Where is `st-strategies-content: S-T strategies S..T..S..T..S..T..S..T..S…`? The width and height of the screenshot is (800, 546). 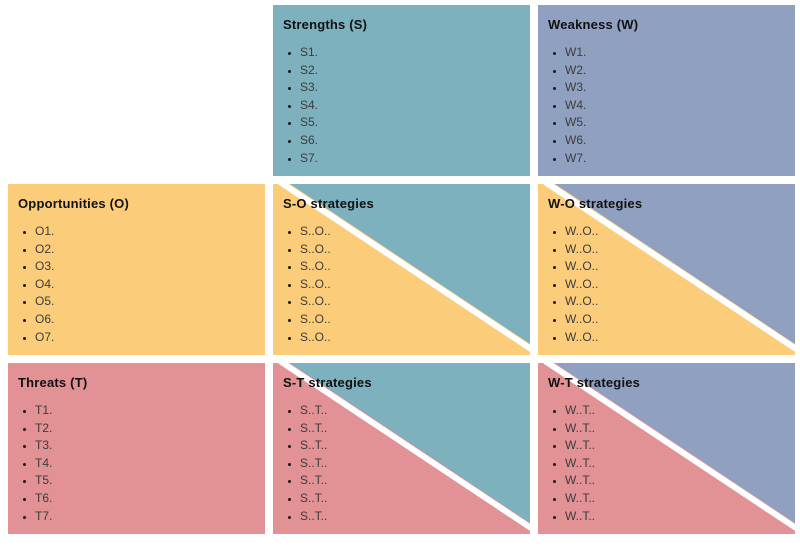
st-strategies-content: S-T strategies S..T..S..T..S..T..S..T..S… is located at coordinates (401, 444).